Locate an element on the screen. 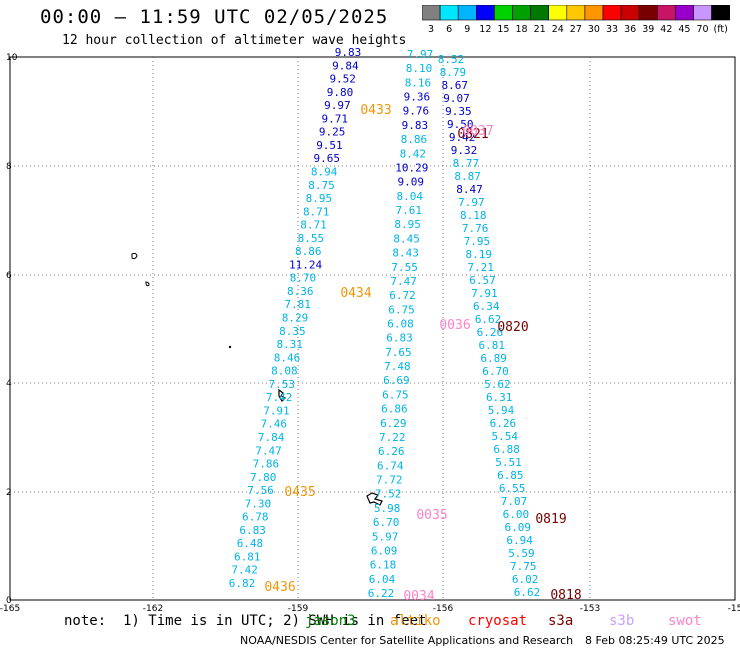 The width and height of the screenshot is (740, 650). colorbar-label: 18 is located at coordinates (522, 29).